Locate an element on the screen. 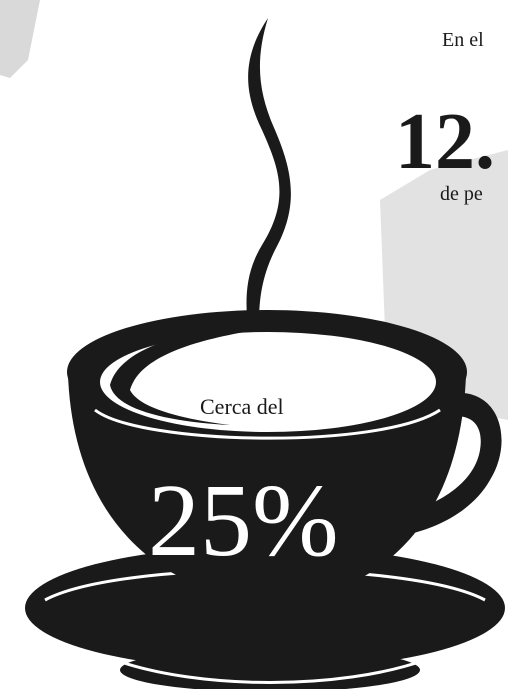  unit-text: de pe is located at coordinates (461, 194).